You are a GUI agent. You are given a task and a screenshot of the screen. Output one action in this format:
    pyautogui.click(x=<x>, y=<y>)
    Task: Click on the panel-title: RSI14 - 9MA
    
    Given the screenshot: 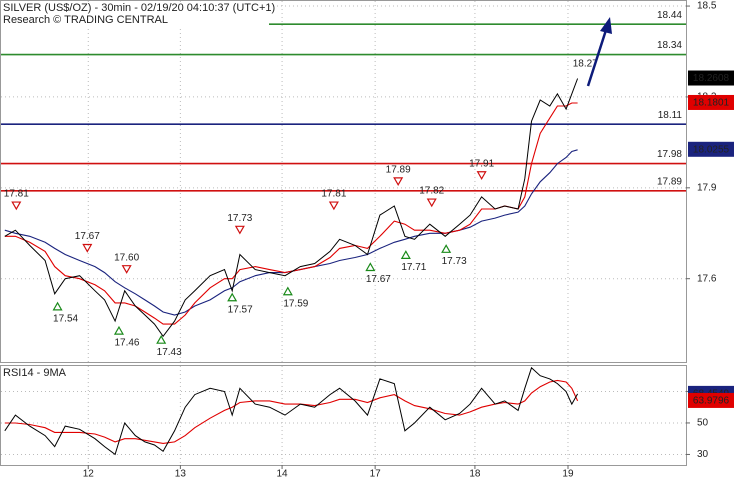 What is the action you would take?
    pyautogui.click(x=35, y=373)
    